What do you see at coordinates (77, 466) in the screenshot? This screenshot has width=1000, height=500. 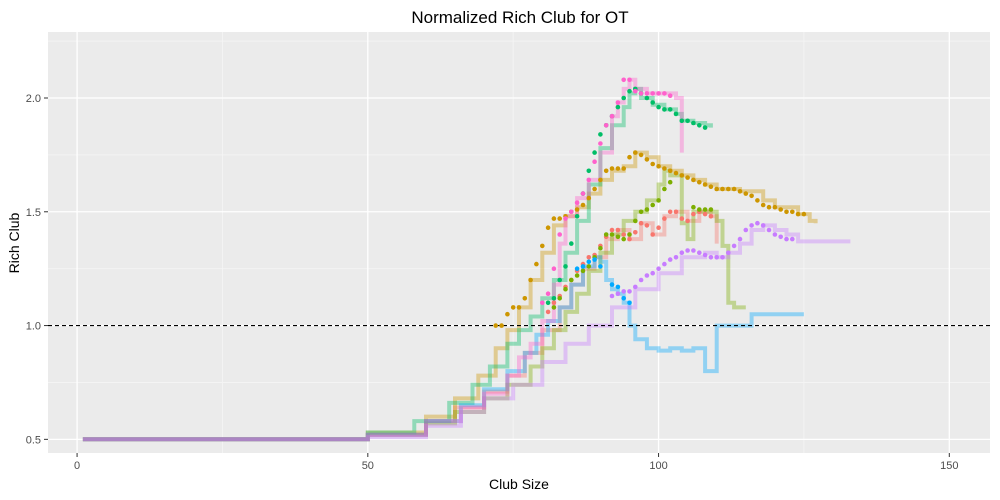 I see `x-tick-label: 0` at bounding box center [77, 466].